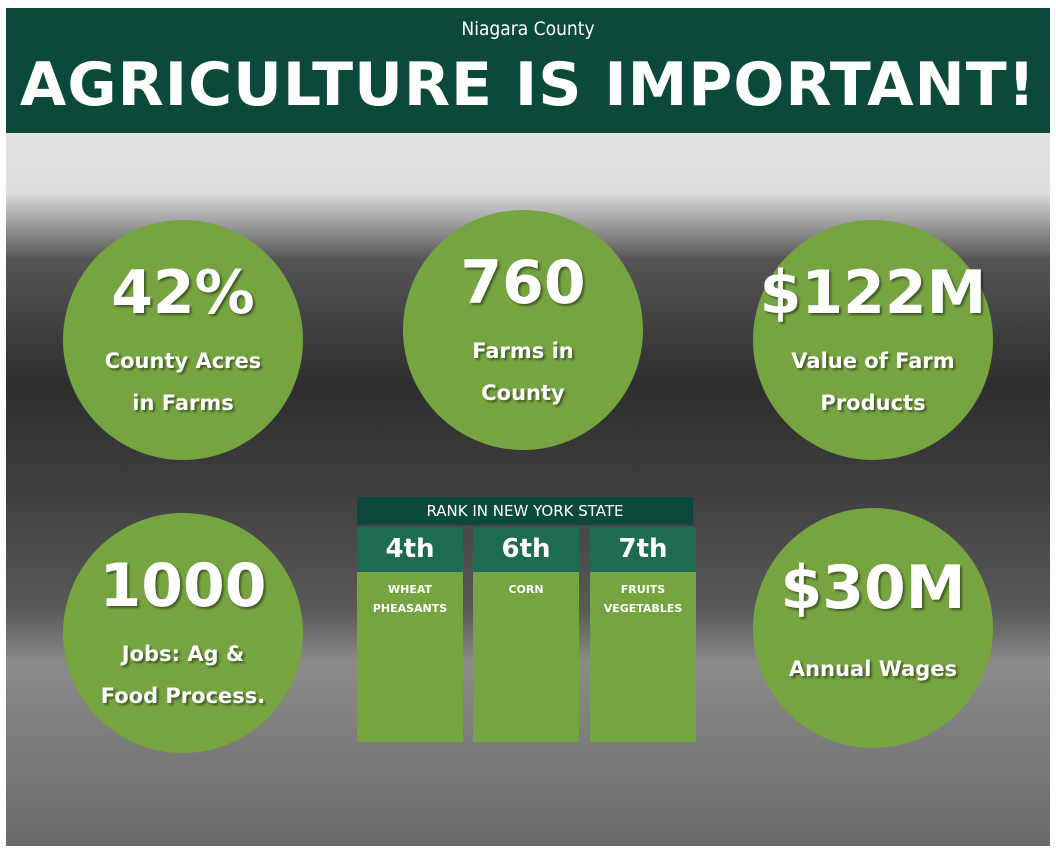  What do you see at coordinates (525, 511) in the screenshot?
I see `rank-title: RANK IN NEW YORK STATE` at bounding box center [525, 511].